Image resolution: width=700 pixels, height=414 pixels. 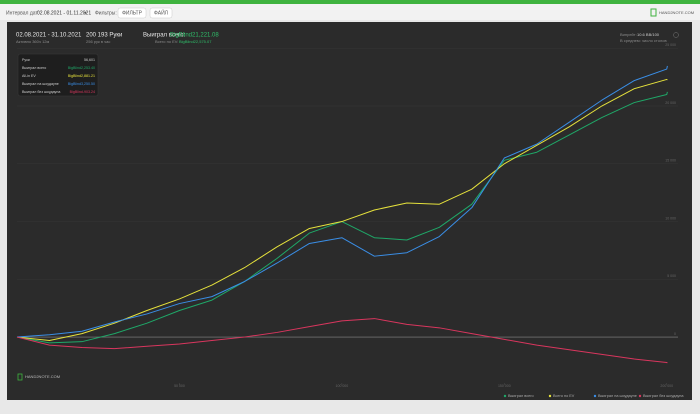 I want to click on tooltip-box, so click(x=58, y=75).